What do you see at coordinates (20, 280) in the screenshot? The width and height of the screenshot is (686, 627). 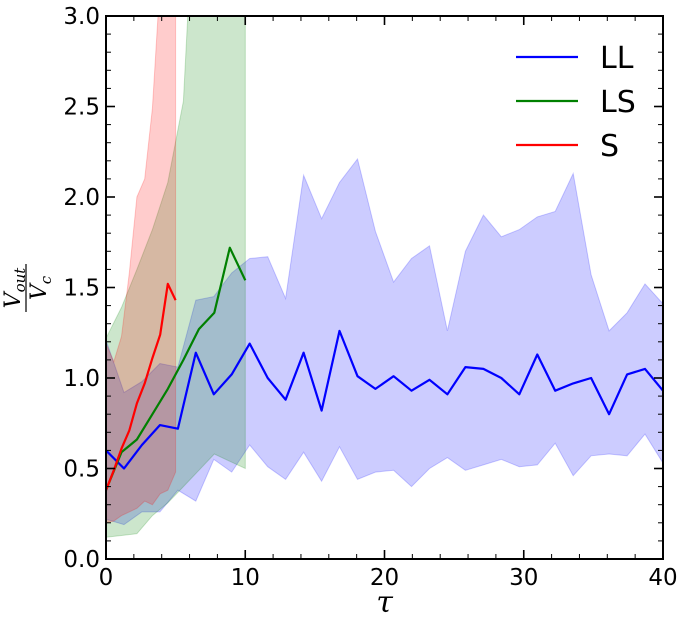 I see `y-label-num-sub: out` at bounding box center [20, 280].